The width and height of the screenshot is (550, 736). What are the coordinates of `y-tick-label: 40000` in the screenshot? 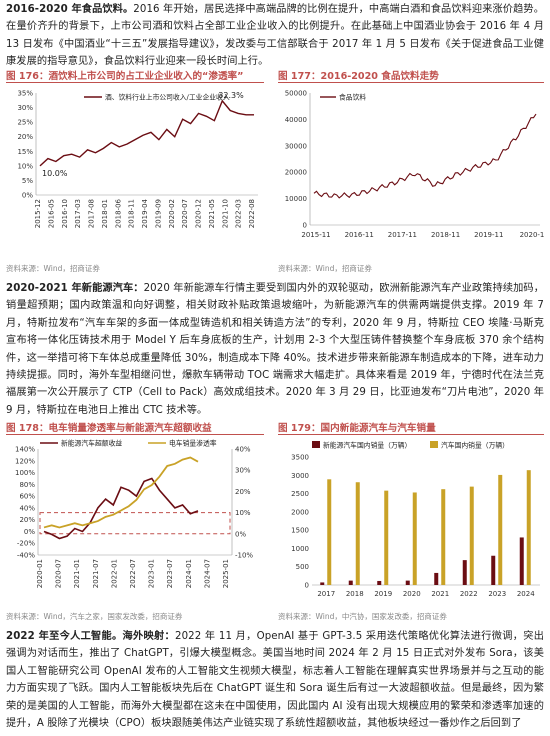 It's located at (296, 120).